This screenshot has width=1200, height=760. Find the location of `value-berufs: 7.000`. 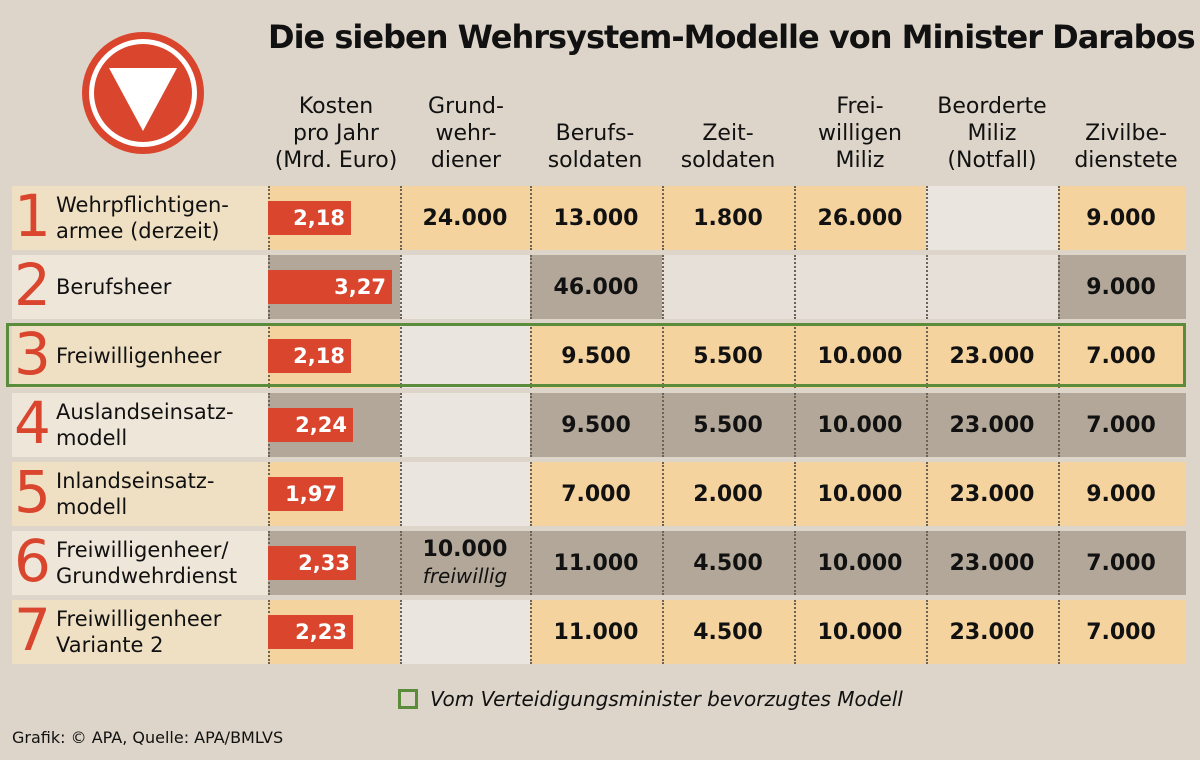

value-berufs: 7.000 is located at coordinates (596, 494).